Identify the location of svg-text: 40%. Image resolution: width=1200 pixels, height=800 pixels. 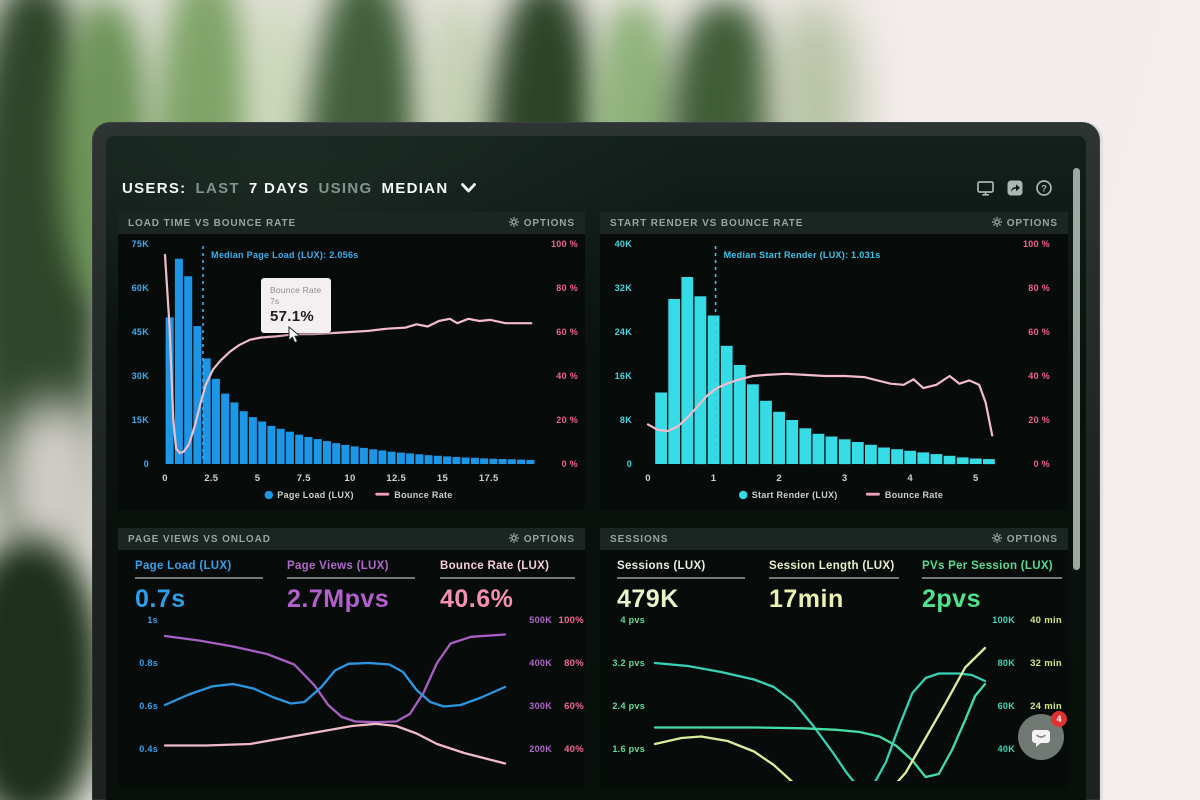
(574, 749).